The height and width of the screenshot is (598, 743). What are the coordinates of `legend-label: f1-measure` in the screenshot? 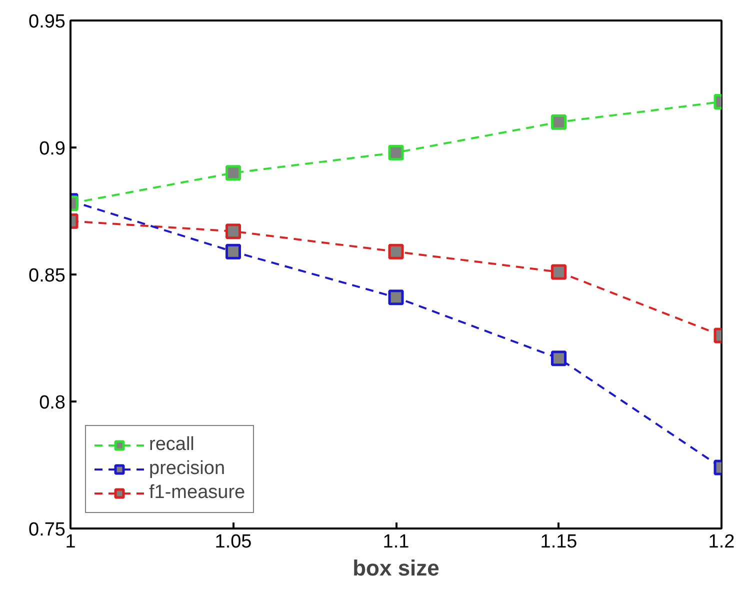 It's located at (197, 493).